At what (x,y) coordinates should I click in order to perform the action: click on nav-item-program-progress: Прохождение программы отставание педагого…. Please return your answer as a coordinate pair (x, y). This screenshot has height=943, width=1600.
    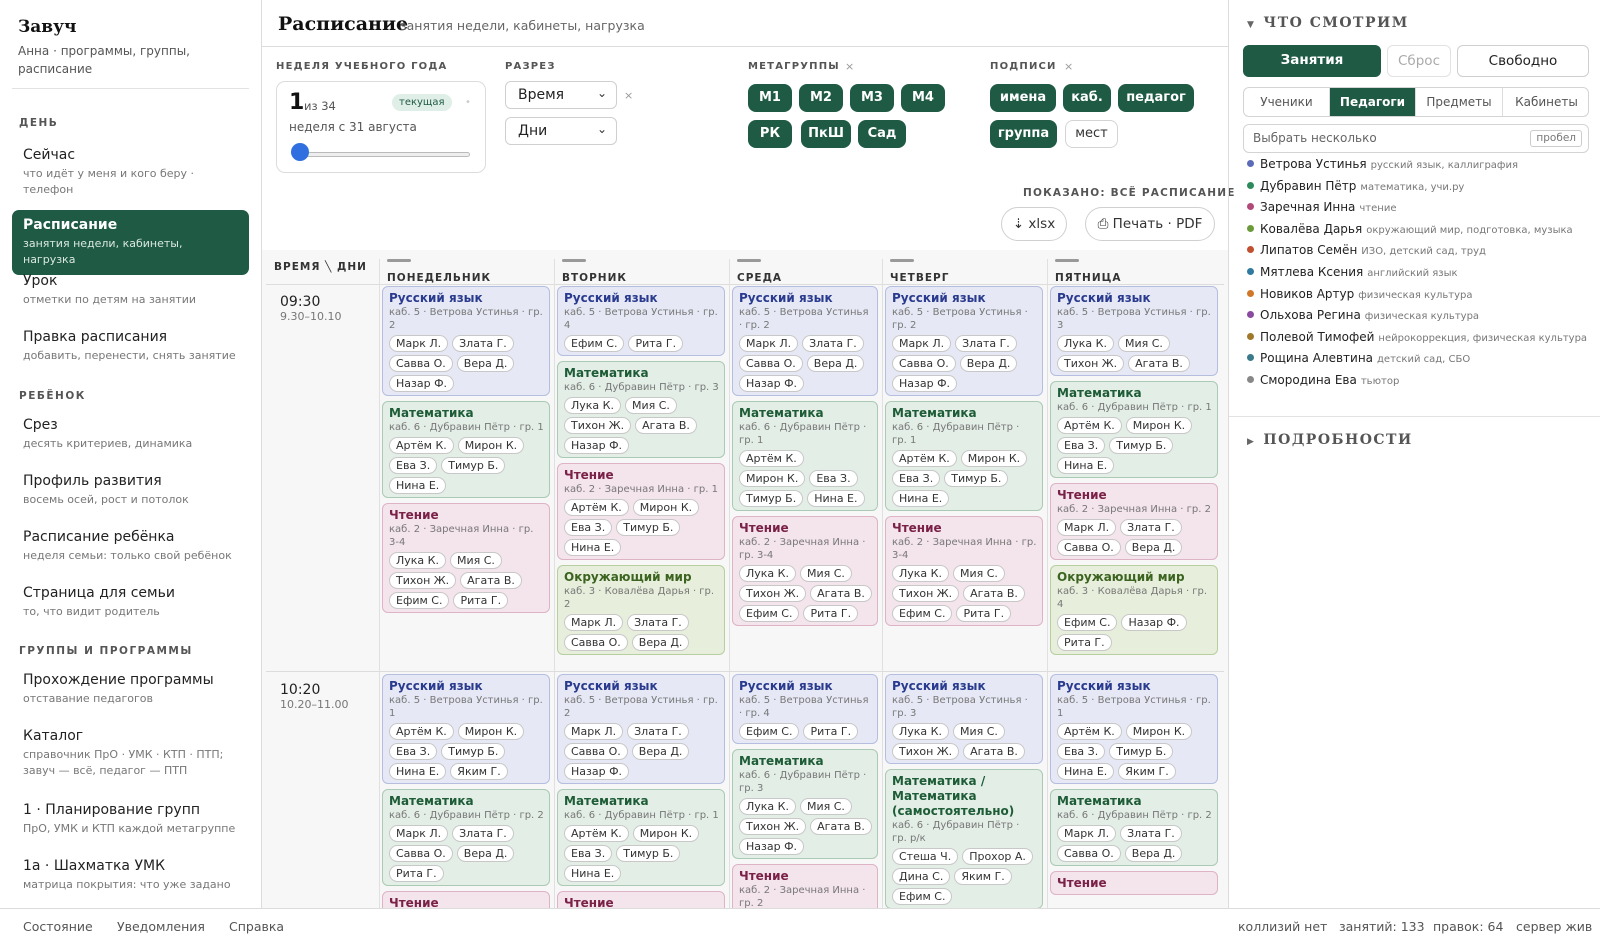
    Looking at the image, I should click on (130, 689).